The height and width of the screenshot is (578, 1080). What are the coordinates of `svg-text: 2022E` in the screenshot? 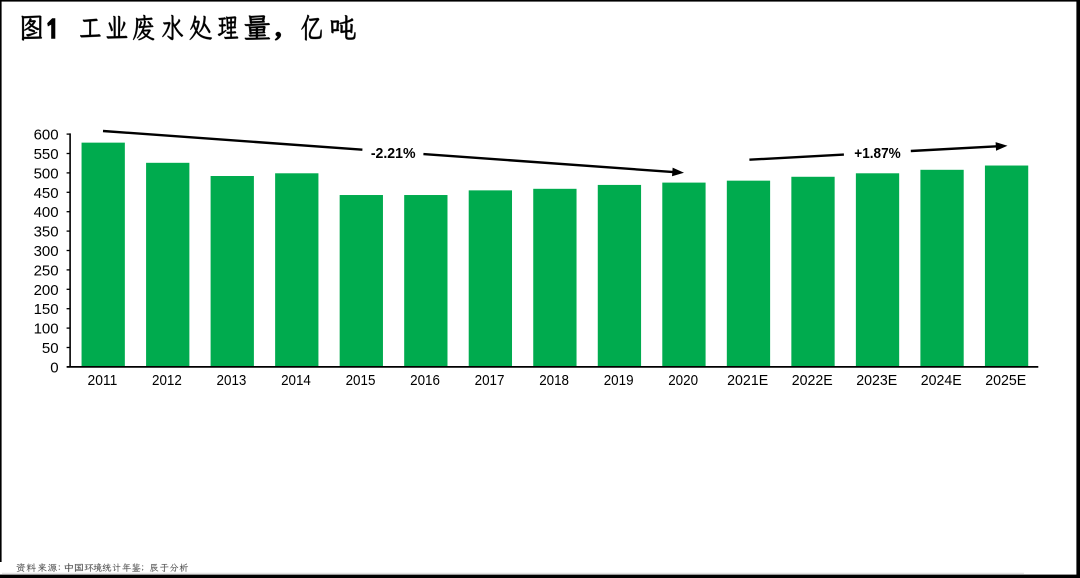 It's located at (812, 380).